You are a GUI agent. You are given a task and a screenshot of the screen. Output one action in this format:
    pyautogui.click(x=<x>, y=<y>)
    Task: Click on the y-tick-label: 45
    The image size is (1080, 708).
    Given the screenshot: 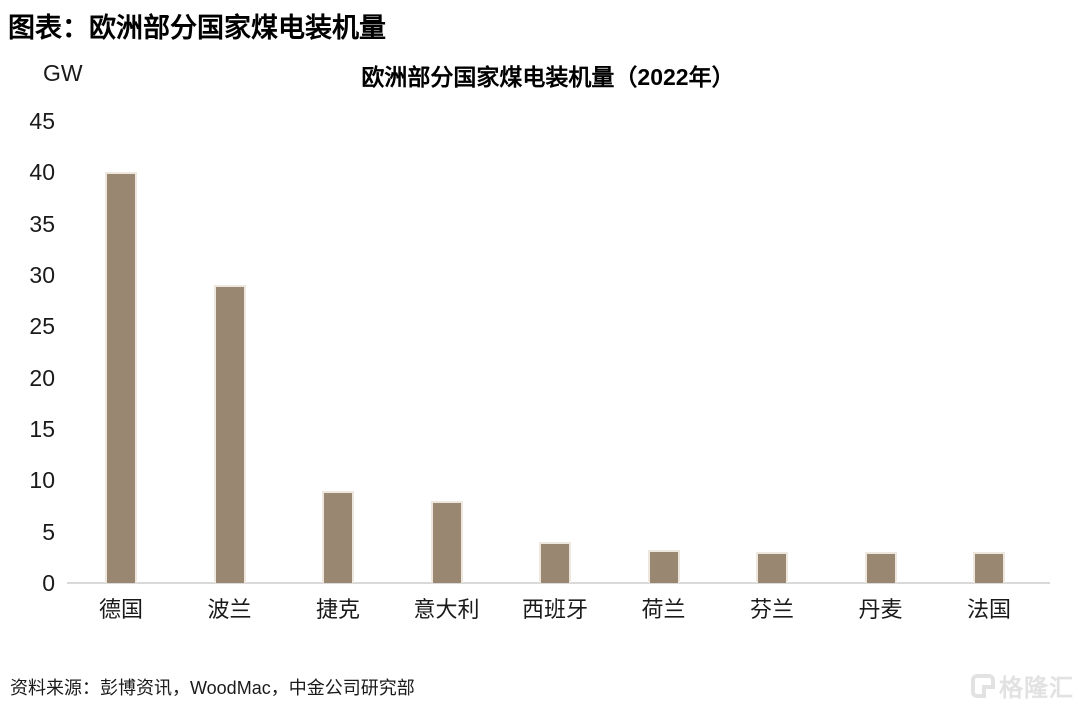 What is the action you would take?
    pyautogui.click(x=42, y=121)
    